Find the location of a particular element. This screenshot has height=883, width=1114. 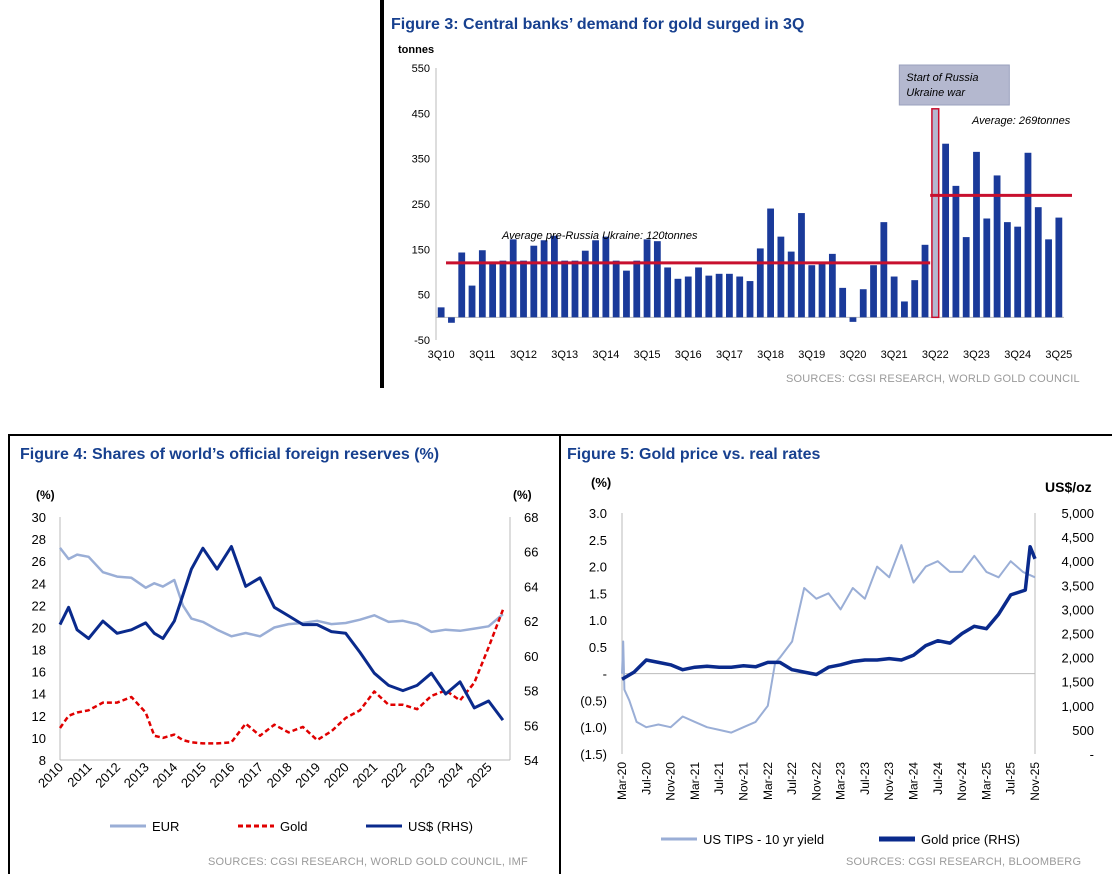

fig3-left-rule is located at coordinates (382, 194).